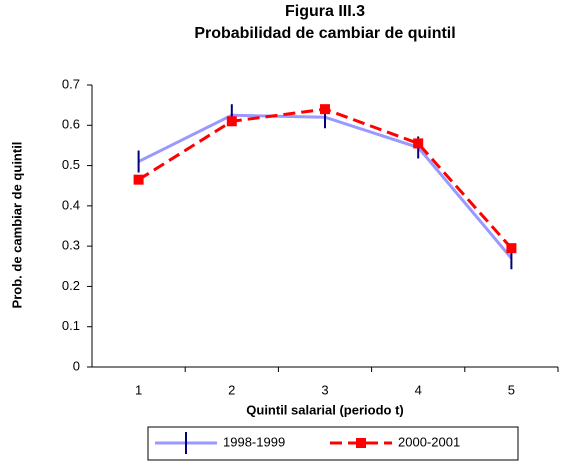 This screenshot has width=561, height=461. Describe the element at coordinates (511, 389) in the screenshot. I see `x-tick-label: 5` at that location.